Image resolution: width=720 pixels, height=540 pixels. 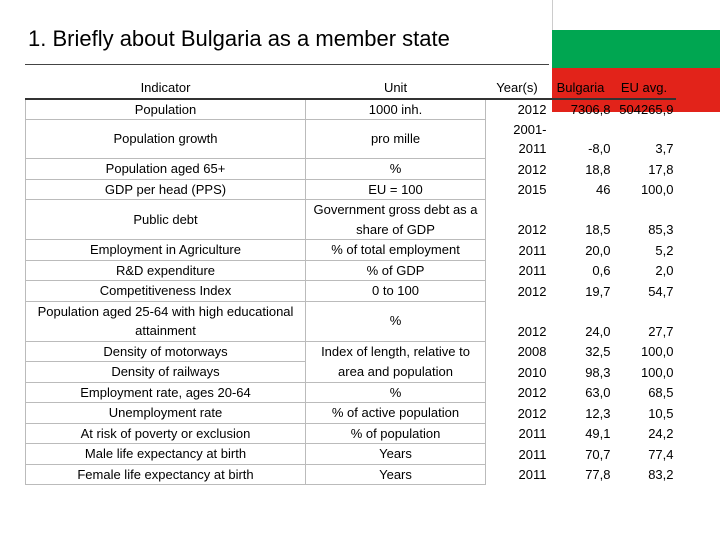 I want to click on bulgaria-cell: 46, so click(x=603, y=189).